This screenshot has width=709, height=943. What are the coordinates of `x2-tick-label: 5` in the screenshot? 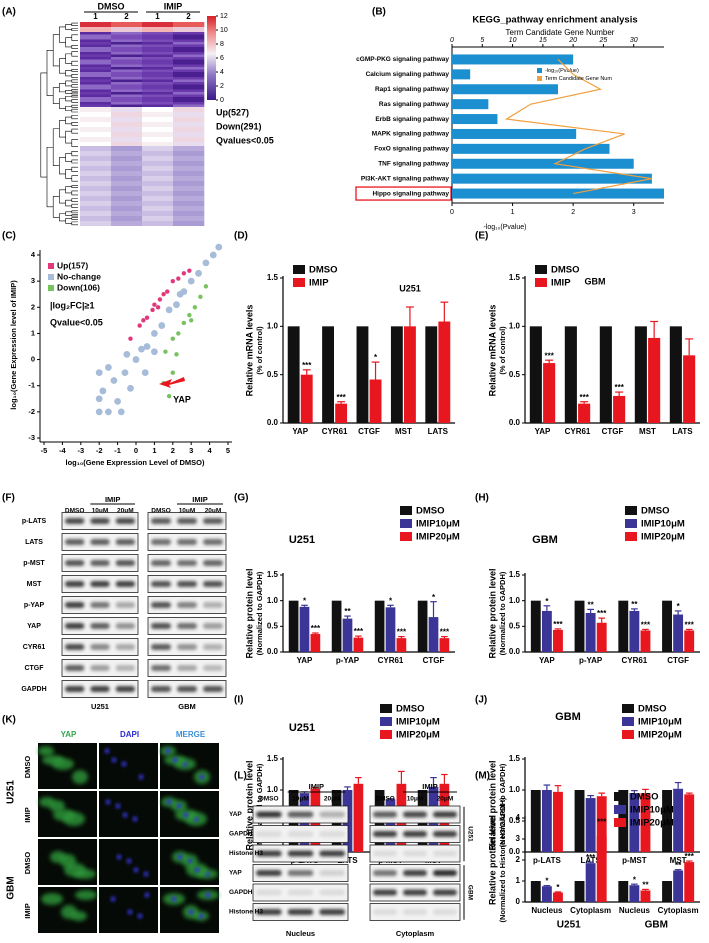 It's located at (482, 40).